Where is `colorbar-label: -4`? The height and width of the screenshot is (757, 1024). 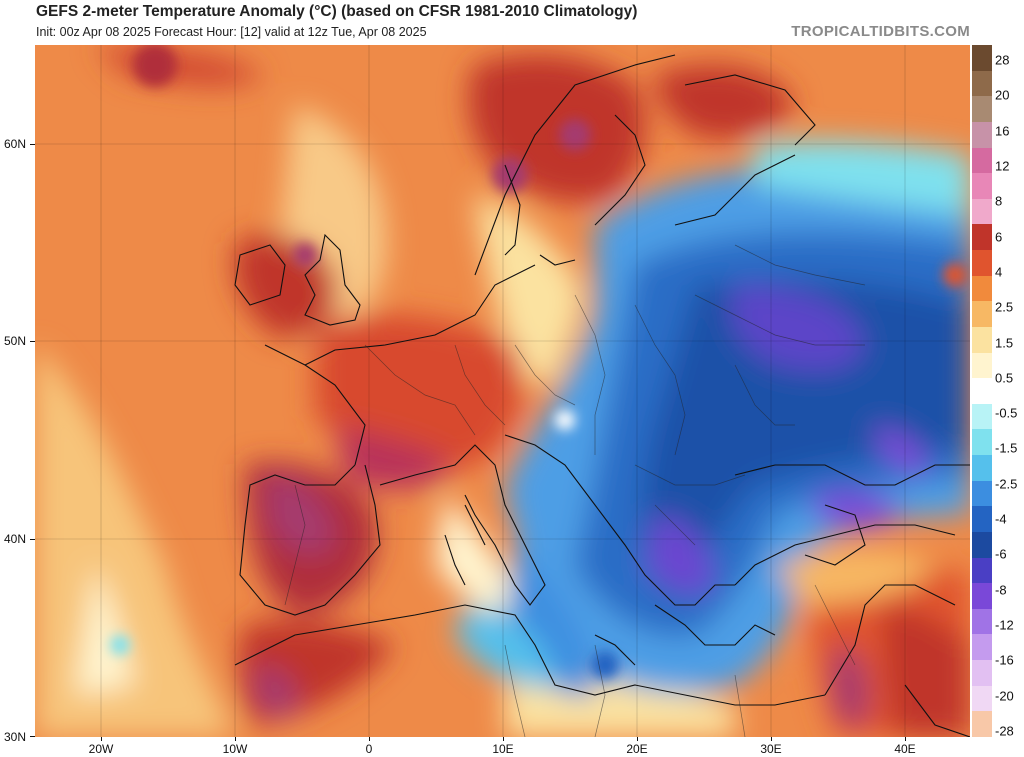
colorbar-label: -4 is located at coordinates (1001, 519).